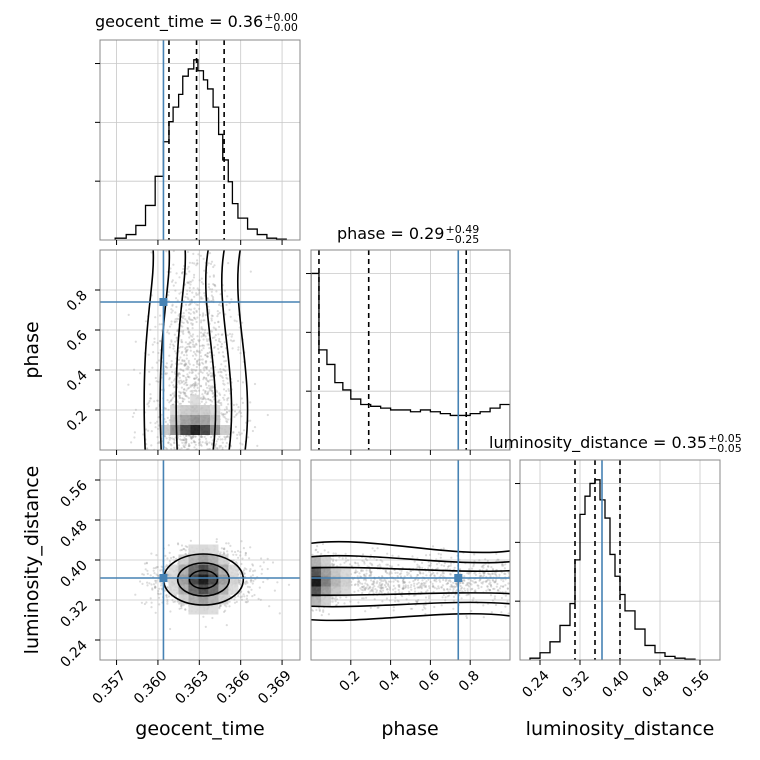 Image resolution: width=760 pixels, height=760 pixels. What do you see at coordinates (410, 350) in the screenshot?
I see `panel-1-1-grid` at bounding box center [410, 350].